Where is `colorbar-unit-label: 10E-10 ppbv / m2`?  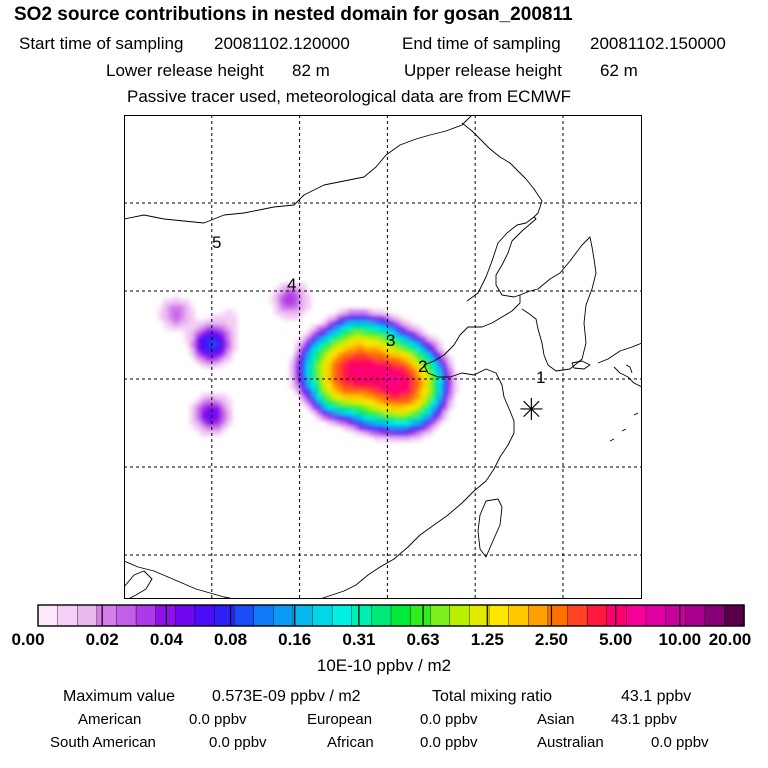 colorbar-unit-label: 10E-10 ppbv / m2 is located at coordinates (384, 665).